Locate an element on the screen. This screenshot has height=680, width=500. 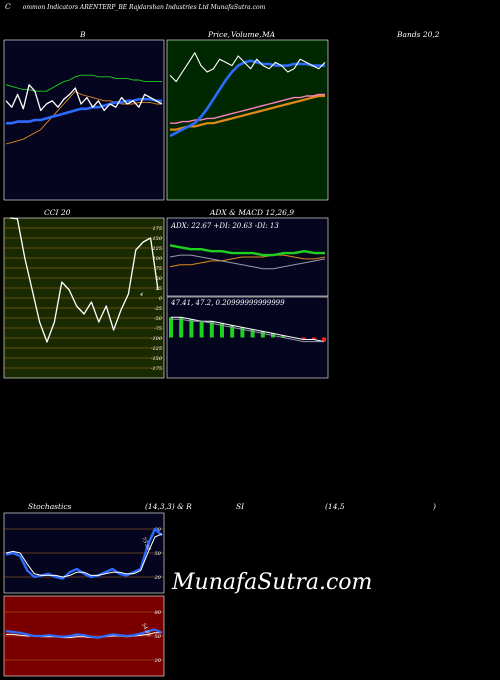
cci-tick-label: -100 is located at coordinates (157, 339).